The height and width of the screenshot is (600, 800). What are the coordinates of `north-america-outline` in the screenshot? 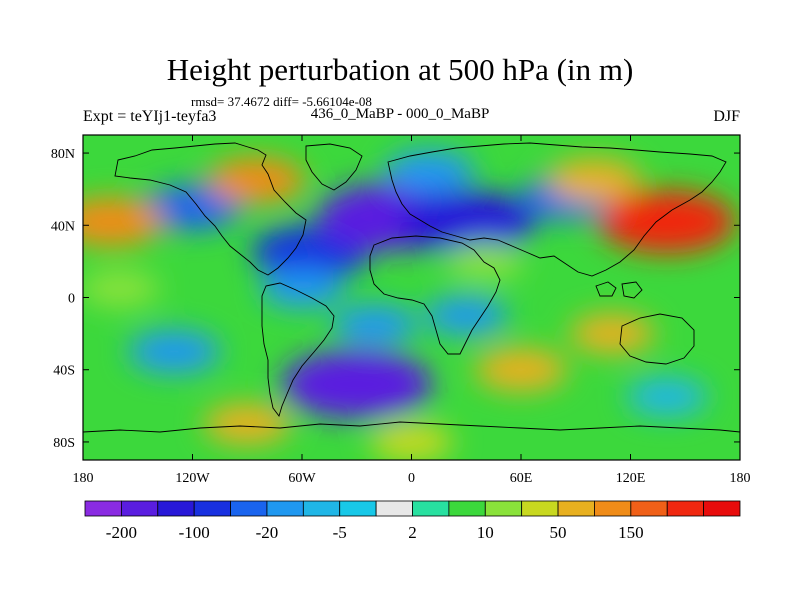 It's located at (210, 209).